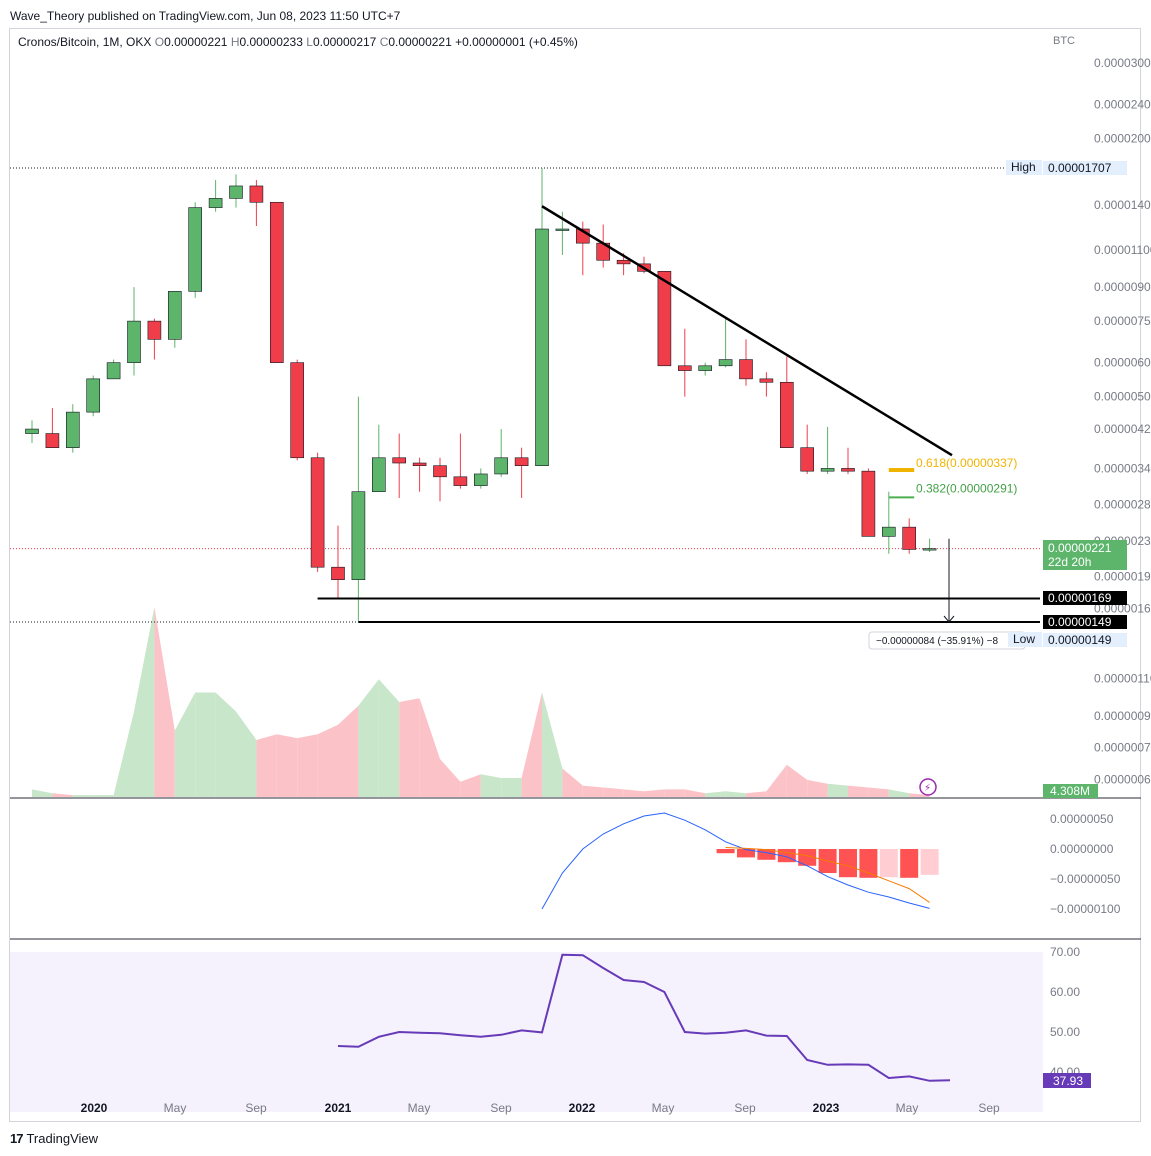 This screenshot has width=1151, height=1156. I want to click on volume-tag-bg, so click(1070, 791).